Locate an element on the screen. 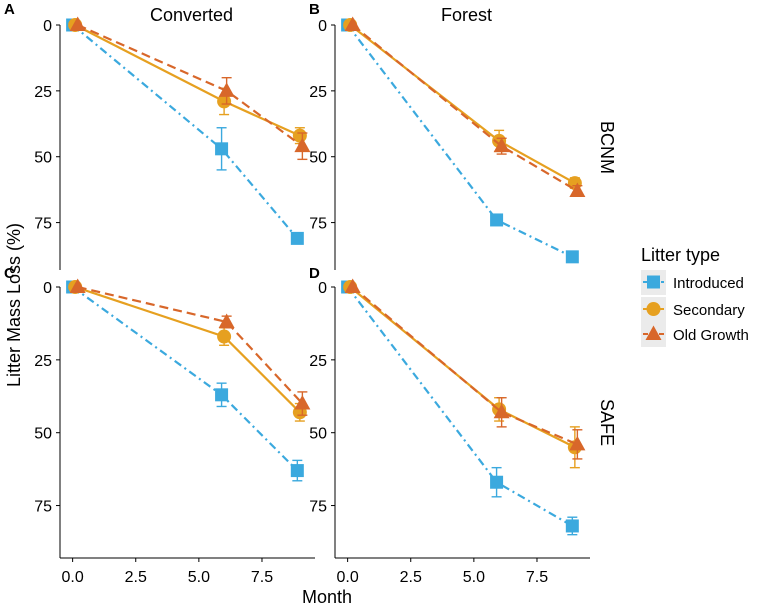  panel-letter: A is located at coordinates (9, 9).